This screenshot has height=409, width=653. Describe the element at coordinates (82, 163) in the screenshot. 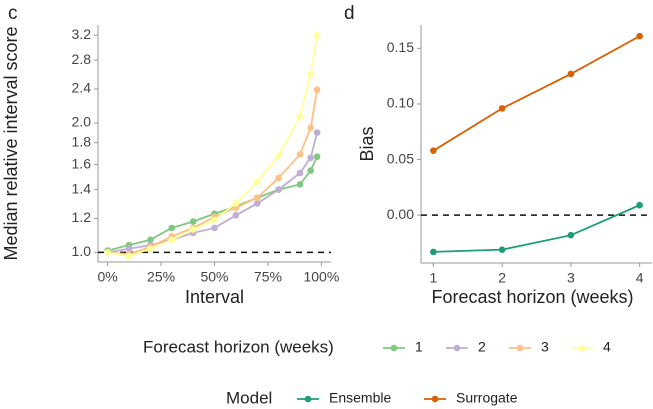

I see `y-tick-label: 1.6` at that location.